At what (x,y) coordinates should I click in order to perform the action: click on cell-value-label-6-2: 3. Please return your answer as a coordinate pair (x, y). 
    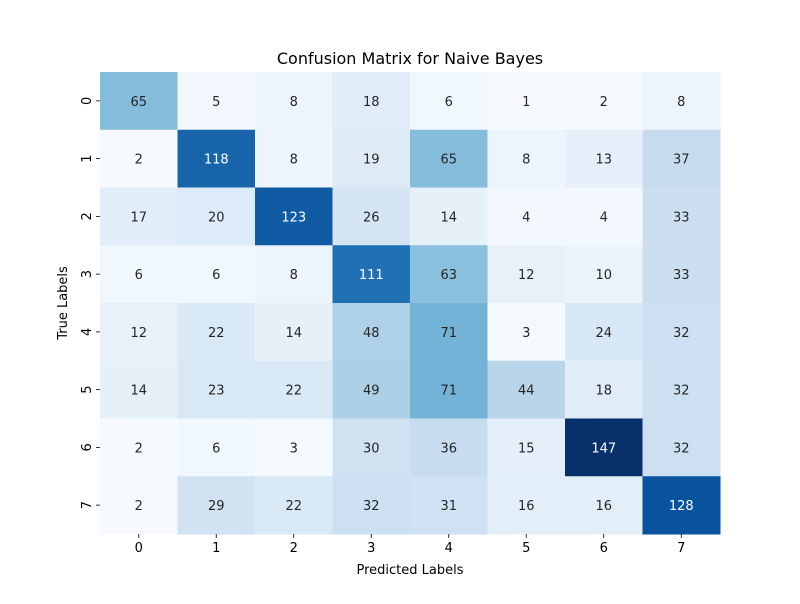
    Looking at the image, I should click on (294, 448).